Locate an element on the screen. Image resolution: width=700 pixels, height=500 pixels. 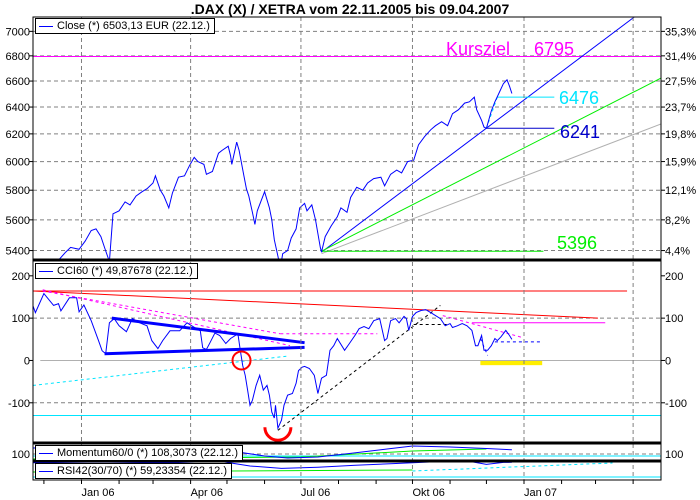
y-tick-label-left: 6800 is located at coordinates (18, 57).